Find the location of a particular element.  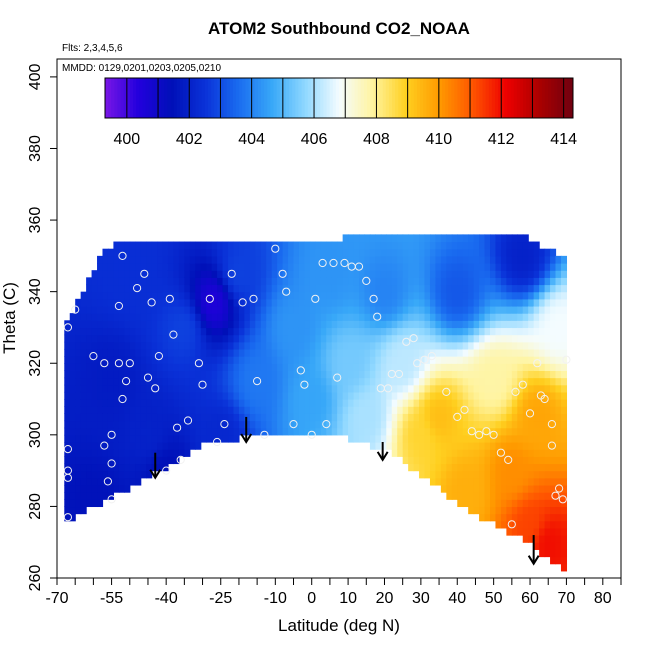

arrow-head is located at coordinates (246, 438).